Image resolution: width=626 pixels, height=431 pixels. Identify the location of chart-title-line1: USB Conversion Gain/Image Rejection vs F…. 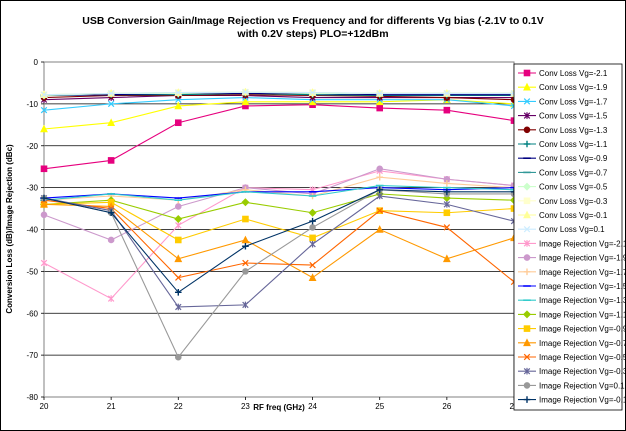
(313, 21).